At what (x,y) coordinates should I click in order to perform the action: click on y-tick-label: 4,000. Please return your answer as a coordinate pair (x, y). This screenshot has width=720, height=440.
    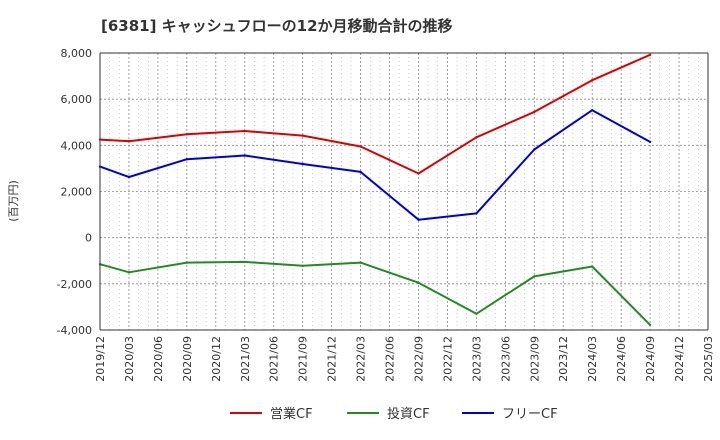
    Looking at the image, I should click on (77, 145).